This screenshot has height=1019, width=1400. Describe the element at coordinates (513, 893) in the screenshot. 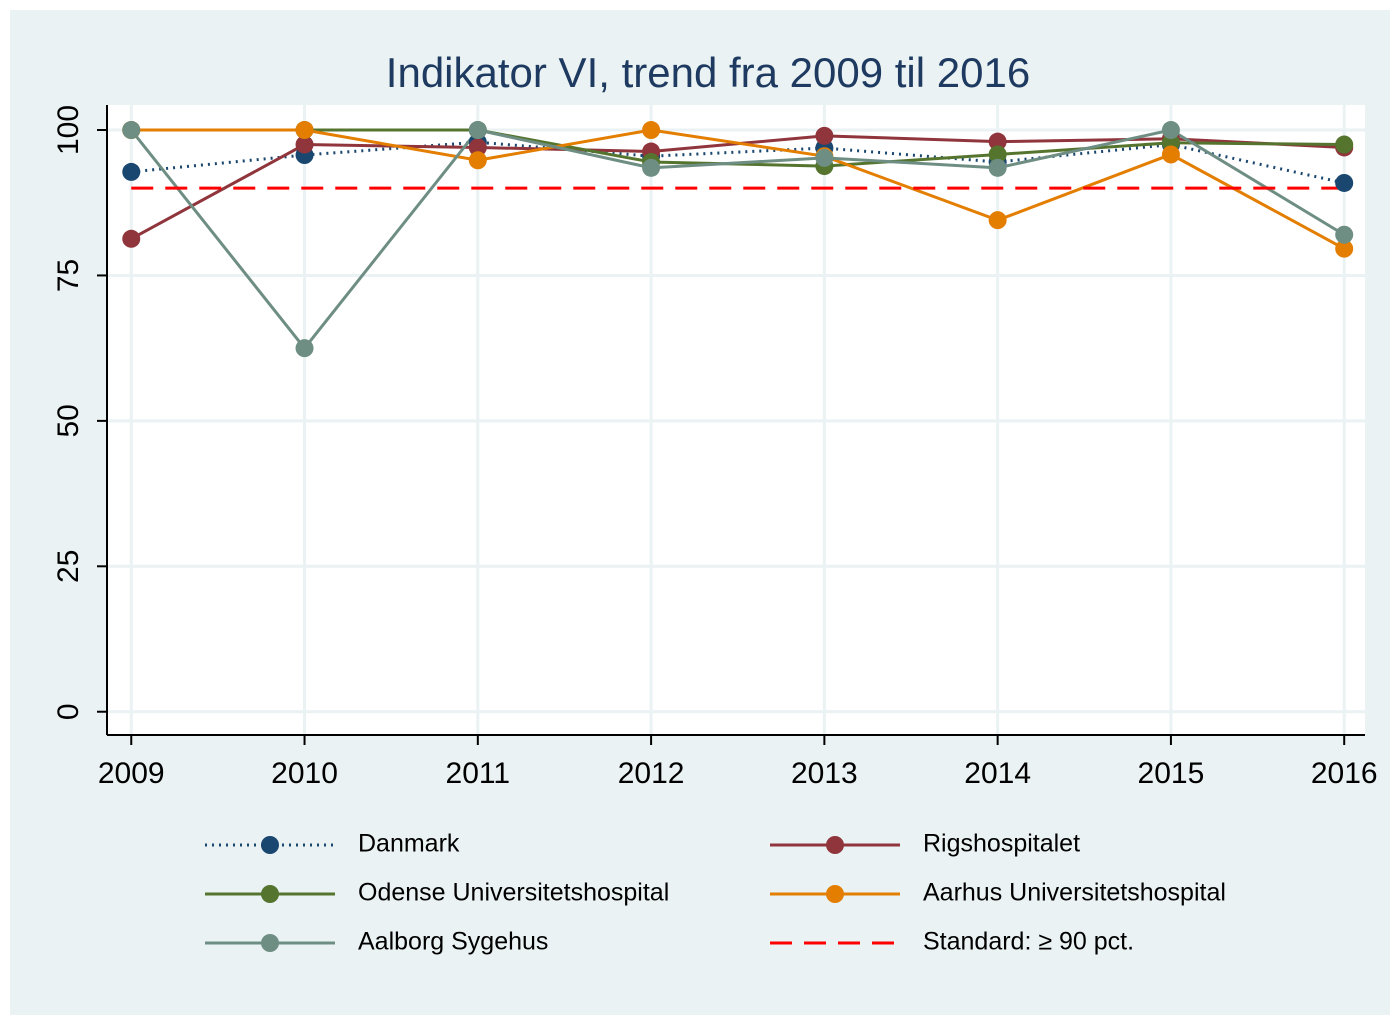

I see `legend-label: Odense Universitetshospital` at that location.